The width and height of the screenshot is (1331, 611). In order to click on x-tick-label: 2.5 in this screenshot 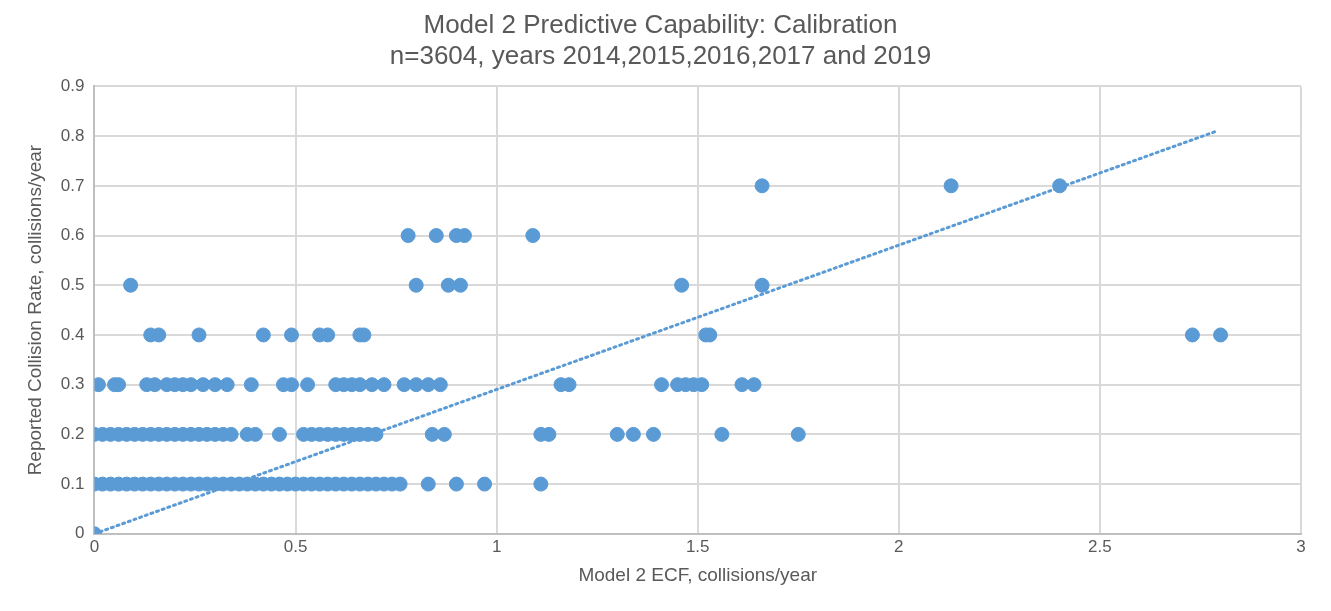, I will do `click(1100, 546)`.